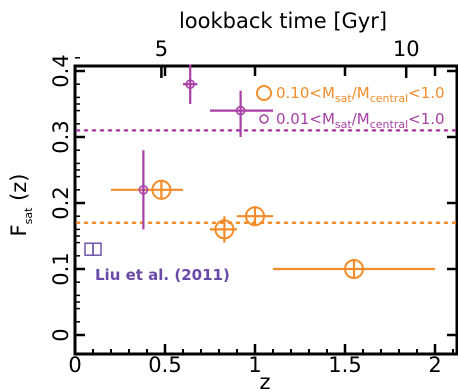 The width and height of the screenshot is (458, 390). I want to click on liu-box-right, so click(97, 249).